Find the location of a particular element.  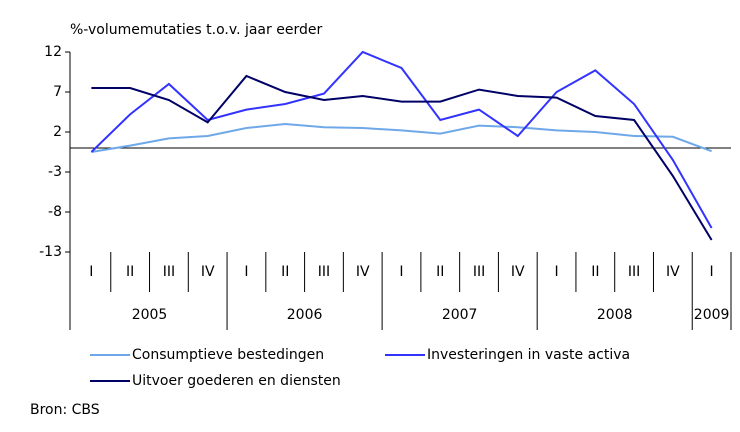

group-label: 2005 is located at coordinates (150, 315).